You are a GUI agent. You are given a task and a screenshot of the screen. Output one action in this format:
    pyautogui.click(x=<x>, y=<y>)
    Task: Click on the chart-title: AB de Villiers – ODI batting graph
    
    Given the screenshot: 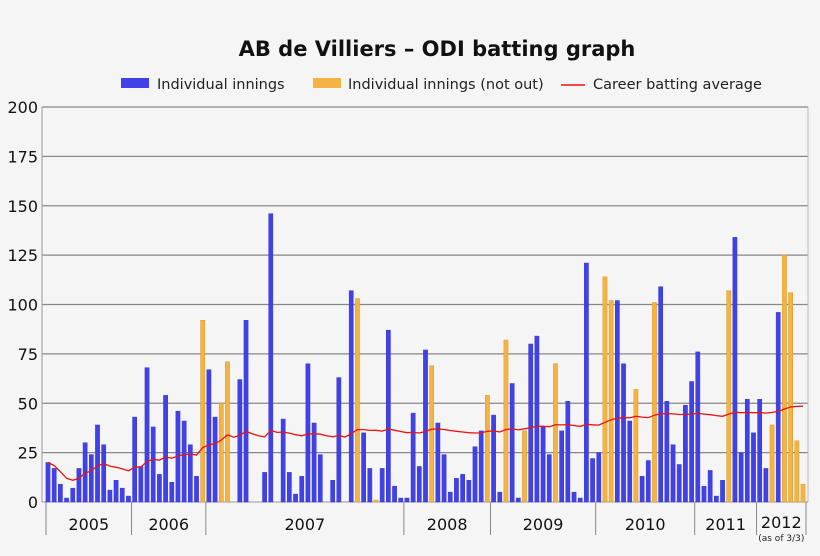 What is the action you would take?
    pyautogui.click(x=437, y=49)
    